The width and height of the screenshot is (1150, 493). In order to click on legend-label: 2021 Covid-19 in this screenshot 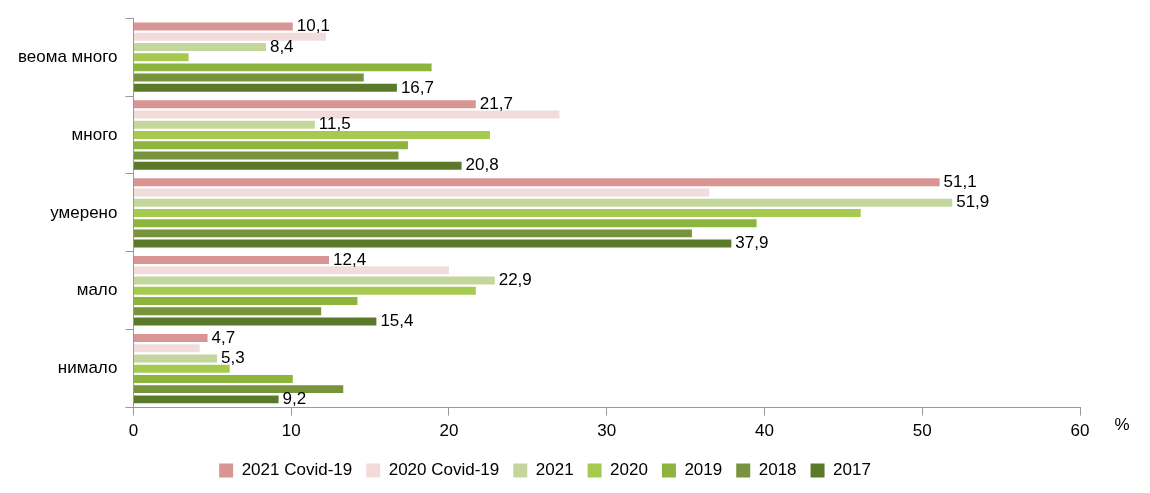, I will do `click(297, 470)`.